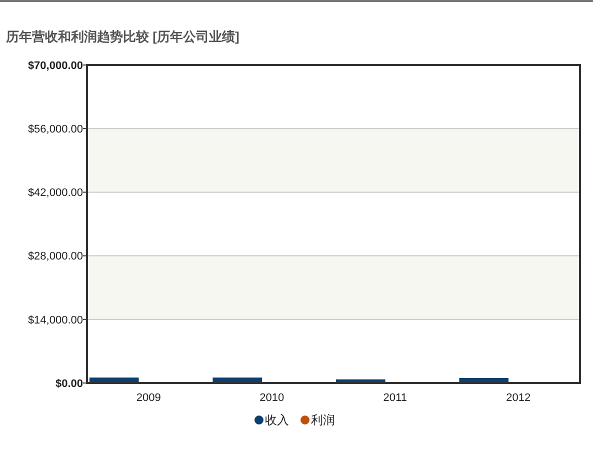 This screenshot has height=451, width=593. Describe the element at coordinates (69, 384) in the screenshot. I see `y-tick-label: $0.00` at that location.